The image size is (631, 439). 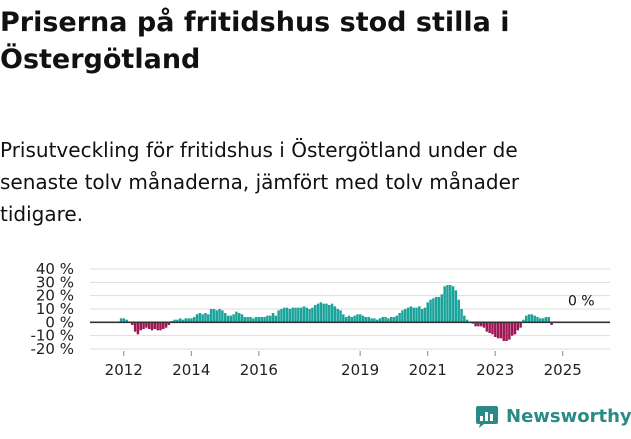 I want to click on y-axis-ticks: 40 %30 %20 %10 %0 %-10 %-20 %, so click(x=52, y=309).